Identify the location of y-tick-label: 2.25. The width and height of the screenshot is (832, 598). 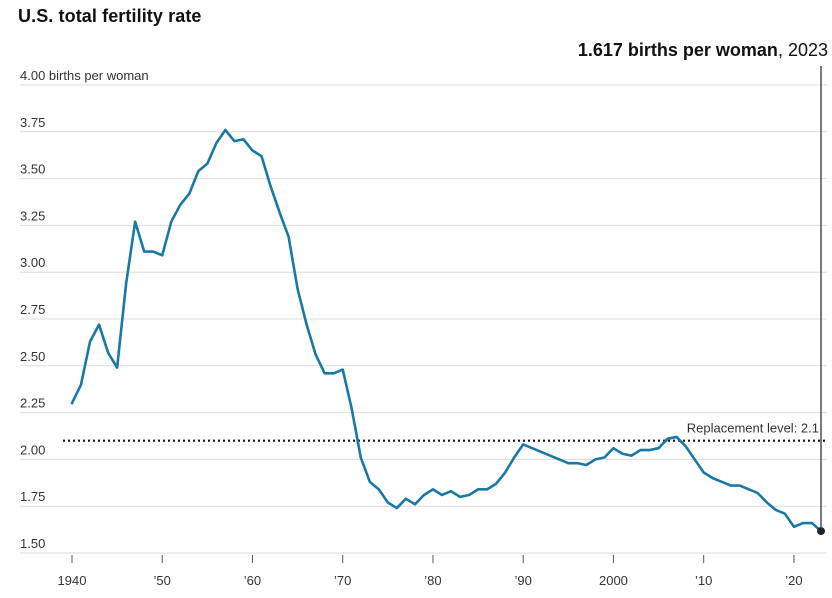
(32, 403).